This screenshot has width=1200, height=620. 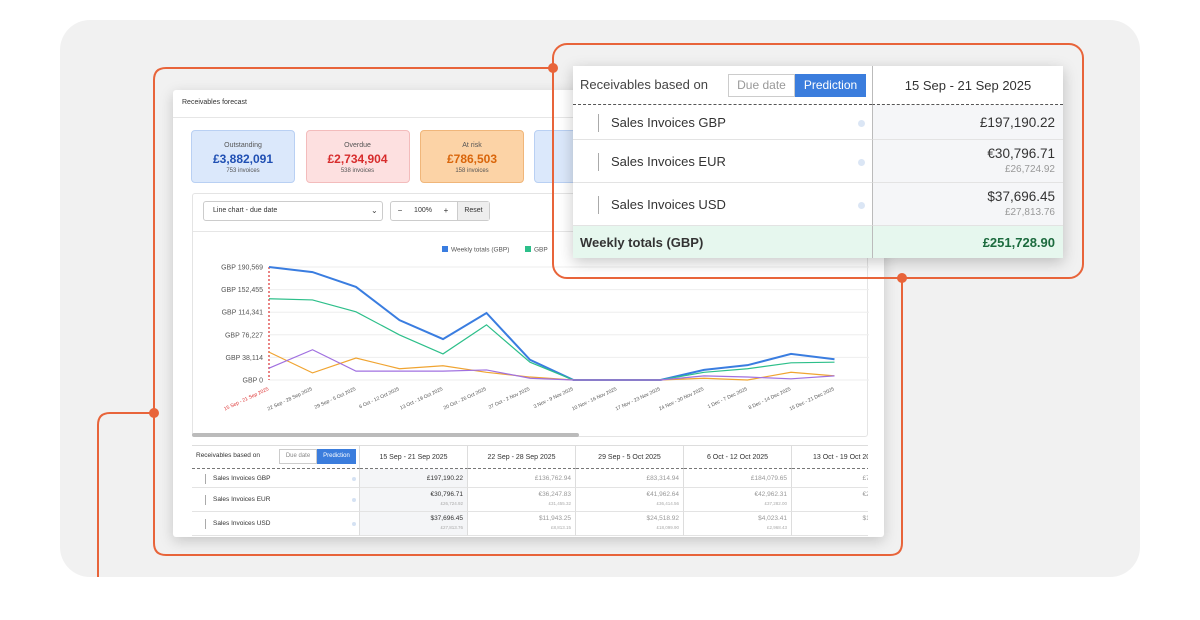 What do you see at coordinates (830, 457) in the screenshot?
I see `column-header: 13 Oct - 19 Oct 2025` at bounding box center [830, 457].